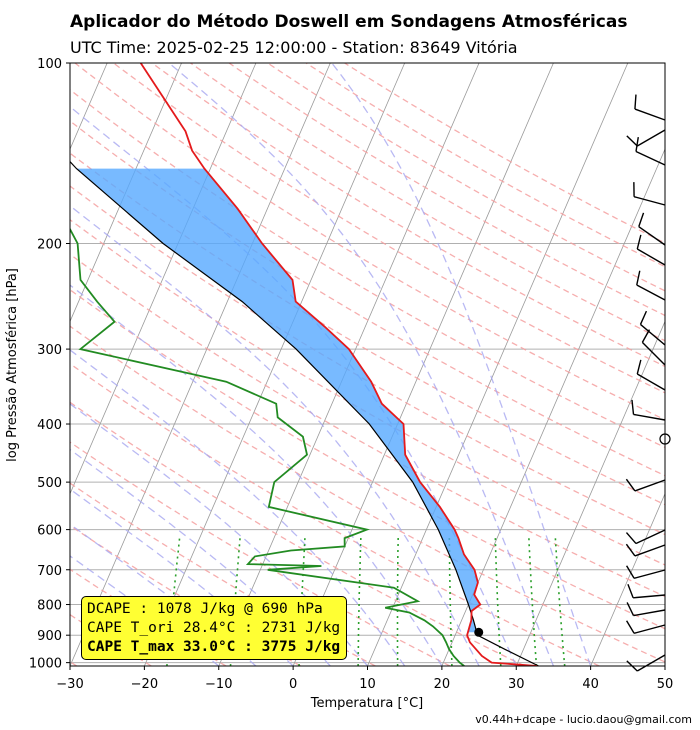  What do you see at coordinates (218, 684) in the screenshot?
I see `x-tick-label: −10` at bounding box center [218, 684].